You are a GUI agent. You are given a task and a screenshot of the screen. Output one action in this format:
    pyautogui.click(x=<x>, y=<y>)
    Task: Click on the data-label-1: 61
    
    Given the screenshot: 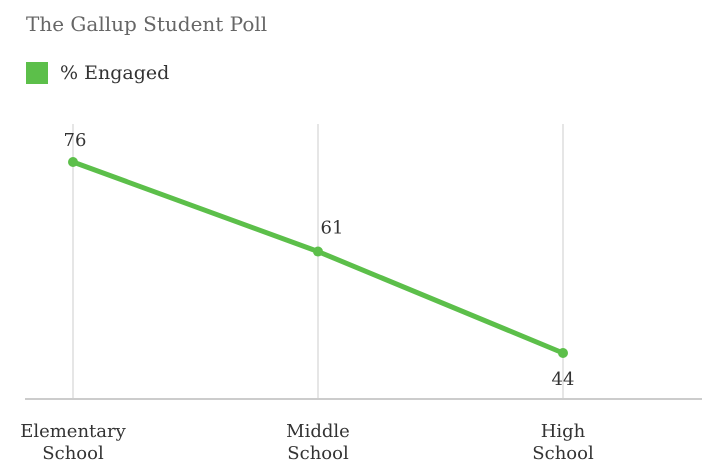 What is the action you would take?
    pyautogui.click(x=332, y=228)
    